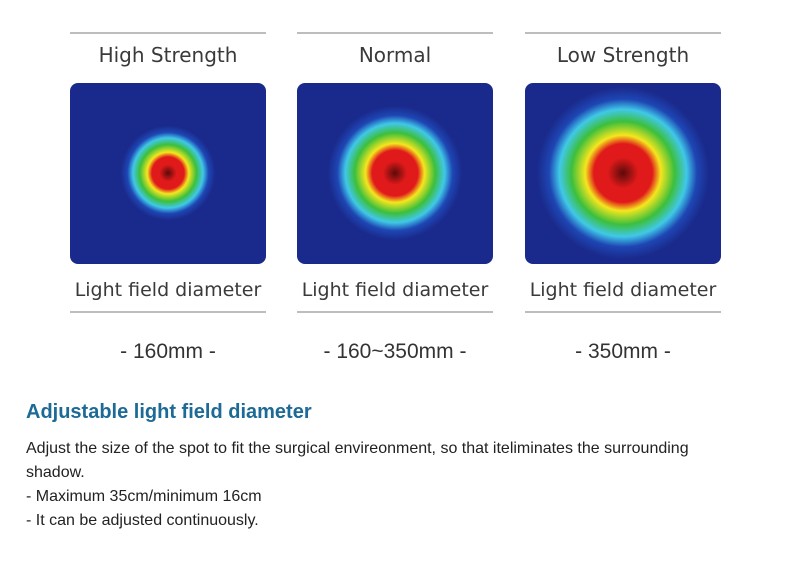  I want to click on heatmap-spot-low-strength, so click(623, 173).